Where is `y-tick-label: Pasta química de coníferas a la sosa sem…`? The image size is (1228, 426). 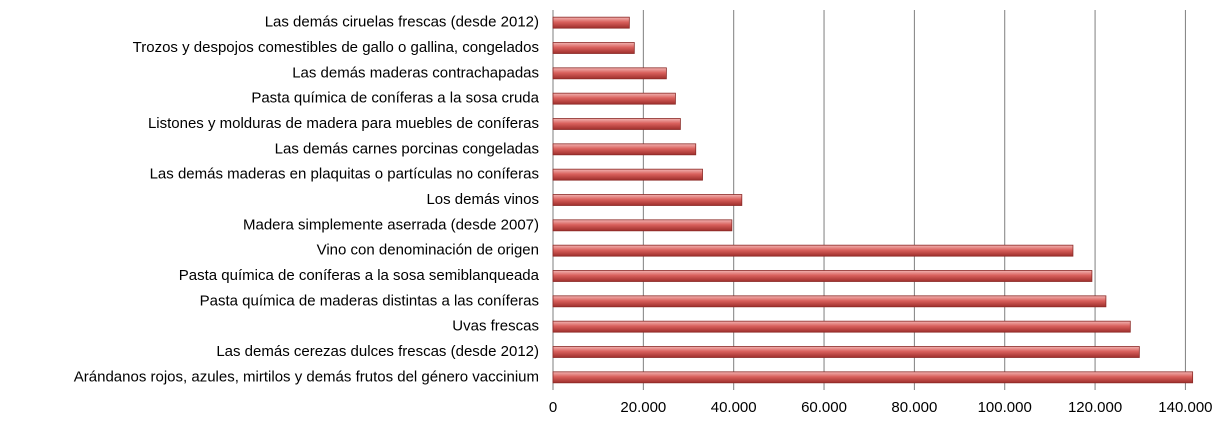 y-tick-label: Pasta química de coníferas a la sosa sem… is located at coordinates (359, 275).